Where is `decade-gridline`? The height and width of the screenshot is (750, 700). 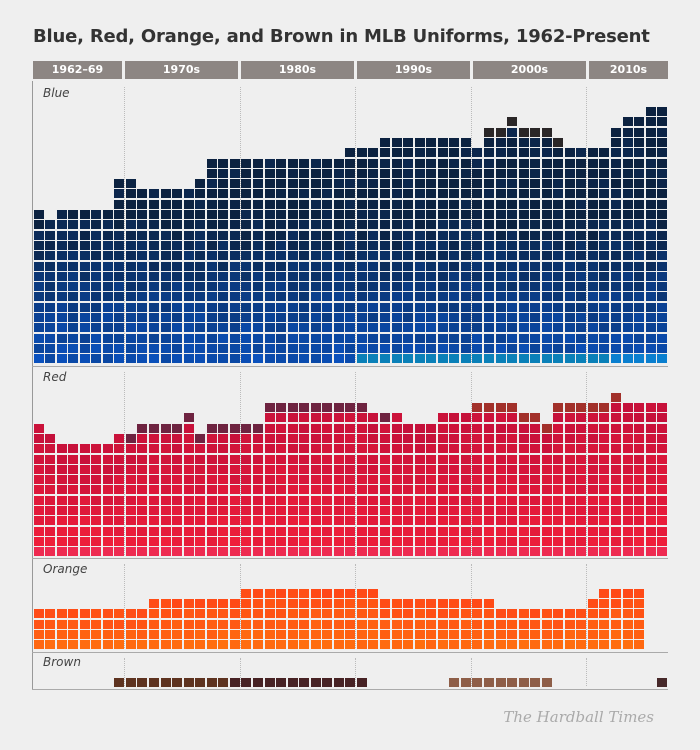 decade-gridline is located at coordinates (587, 672).